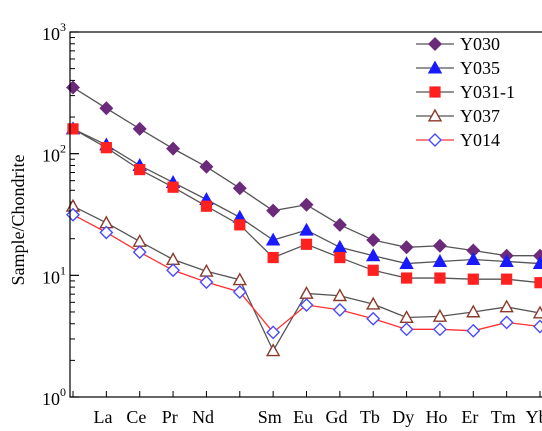  Describe the element at coordinates (480, 116) in the screenshot. I see `legend-label: Y037` at that location.